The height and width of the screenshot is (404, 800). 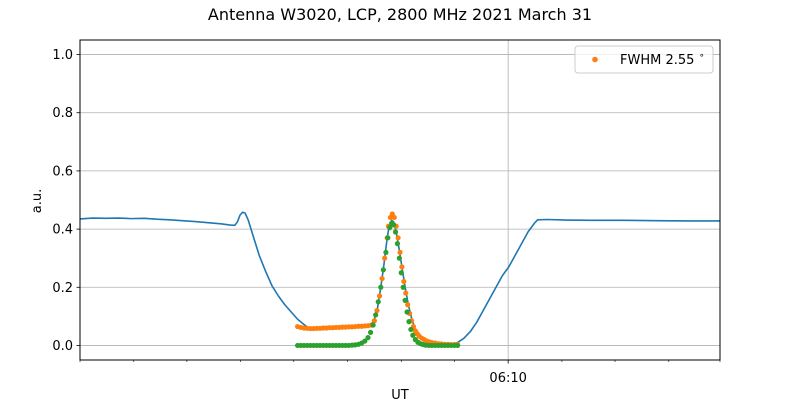 What do you see at coordinates (595, 59) in the screenshot?
I see `legend-marker` at bounding box center [595, 59].